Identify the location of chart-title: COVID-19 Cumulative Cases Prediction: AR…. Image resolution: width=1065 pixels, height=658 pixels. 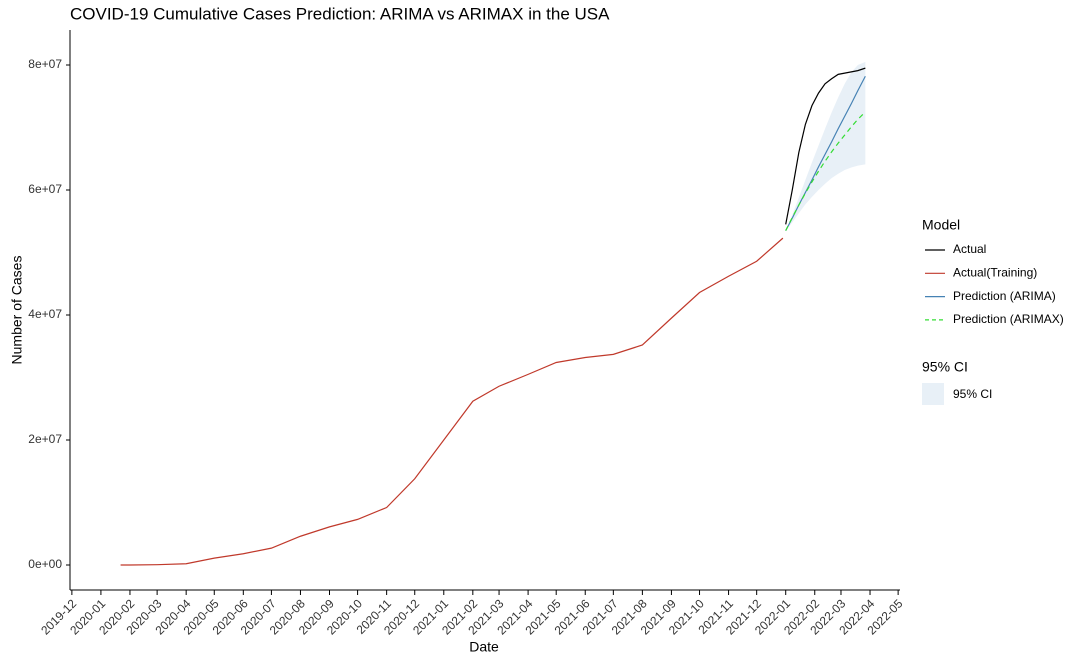
(340, 13).